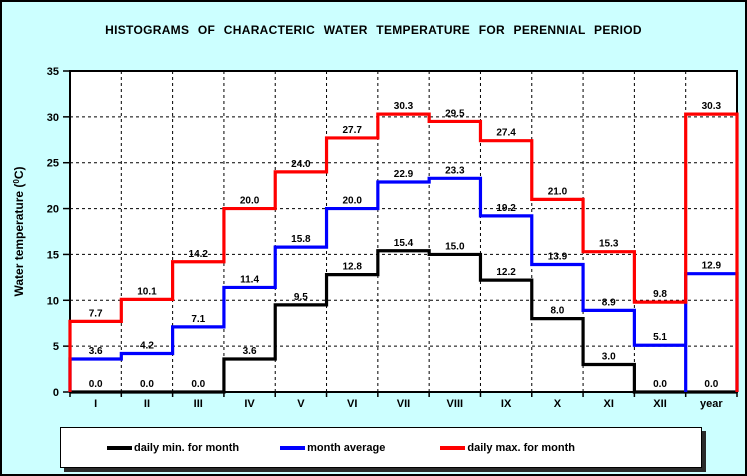  I want to click on y-tick-label: 20, so click(53, 210).